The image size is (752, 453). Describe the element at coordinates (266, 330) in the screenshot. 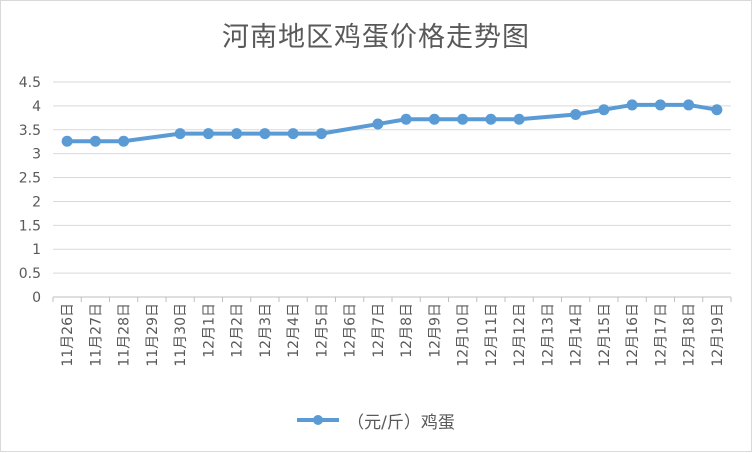

I see `x-tick-label: 12月3日` at that location.